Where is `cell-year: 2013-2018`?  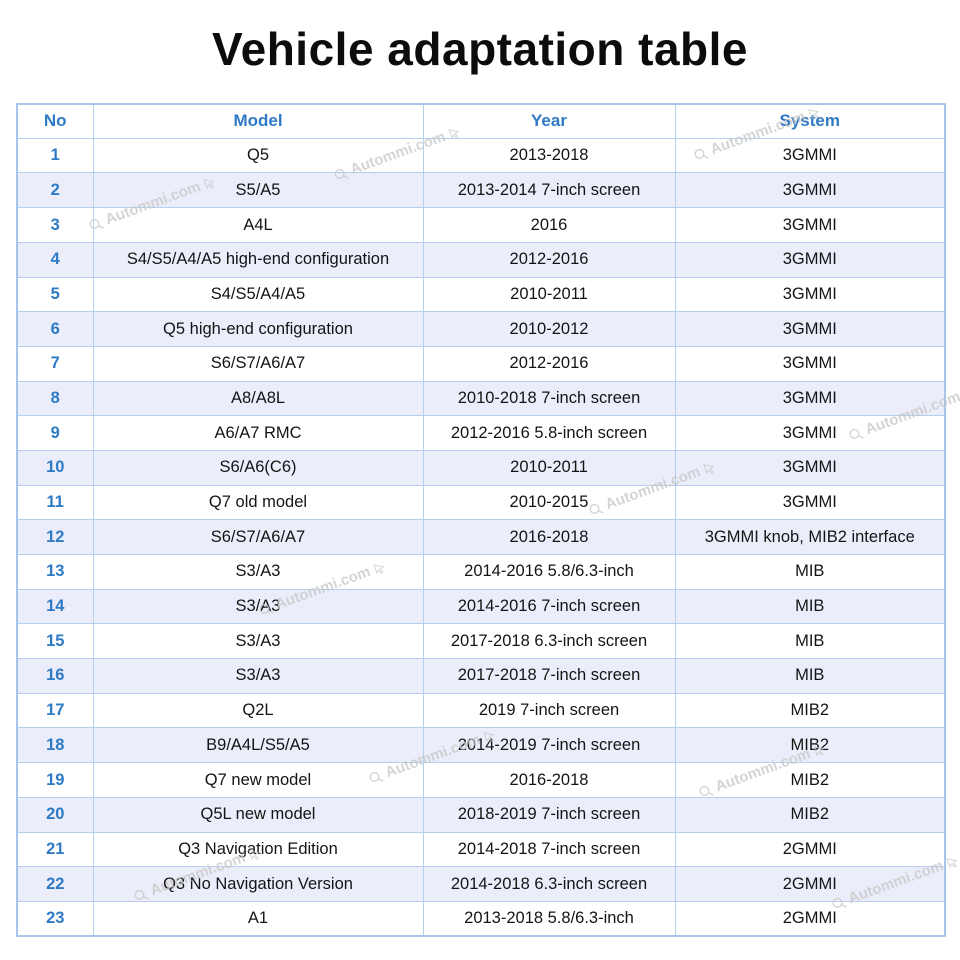
cell-year: 2013-2018 is located at coordinates (549, 155).